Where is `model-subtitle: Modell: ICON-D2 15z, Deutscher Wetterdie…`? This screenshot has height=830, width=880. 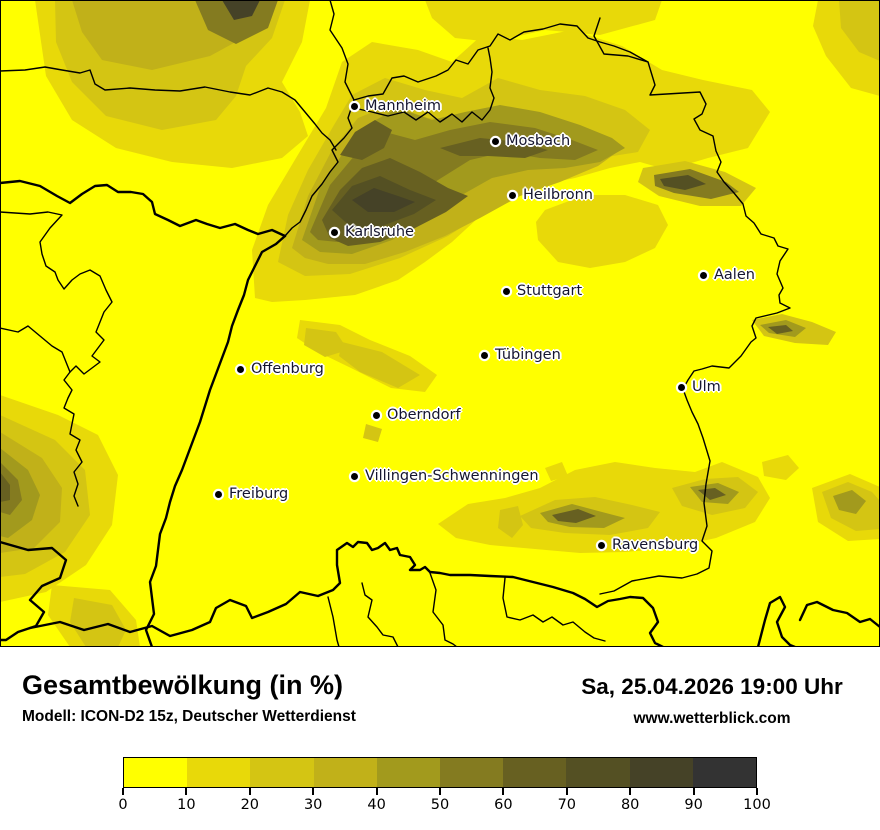 model-subtitle: Modell: ICON-D2 15z, Deutscher Wetterdie… is located at coordinates (189, 716).